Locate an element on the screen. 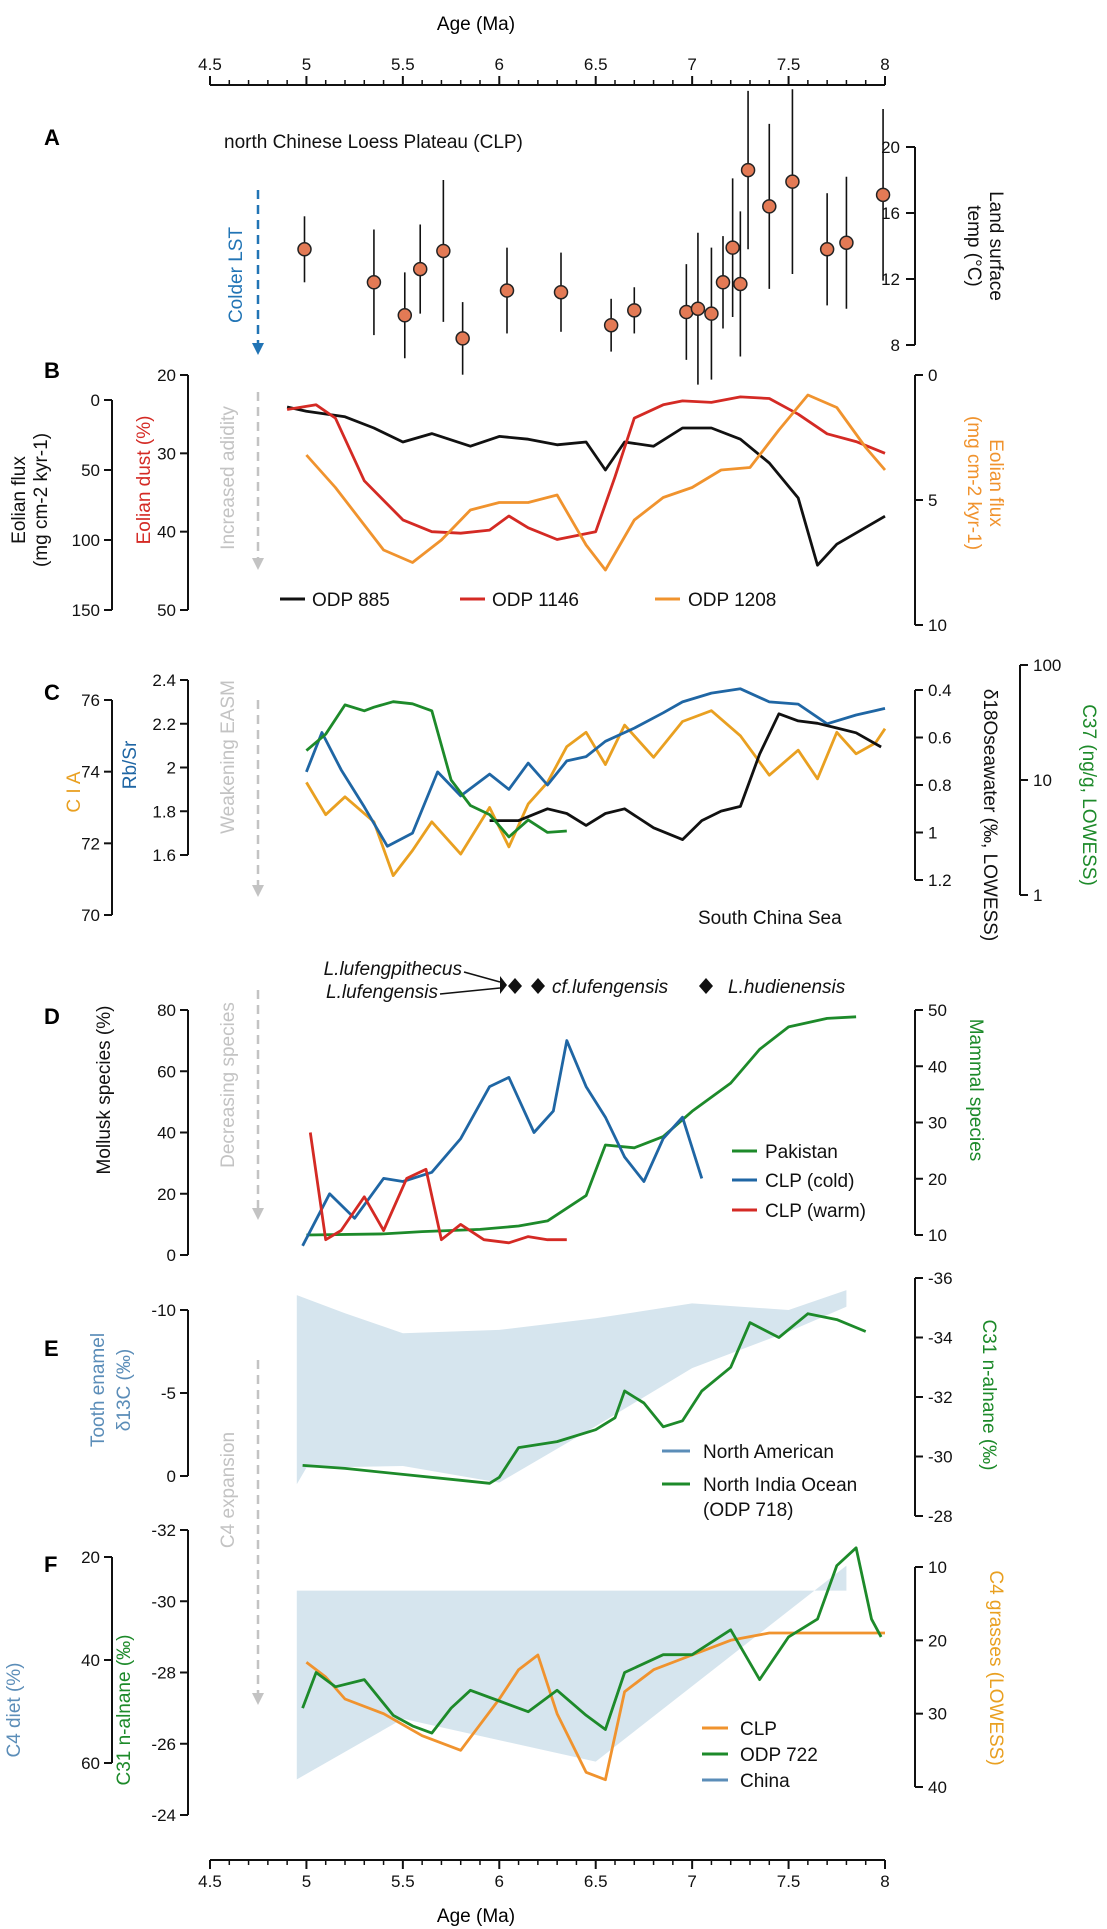  panel-e-enamel-axis-tick-label: -5 is located at coordinates (168, 1393).